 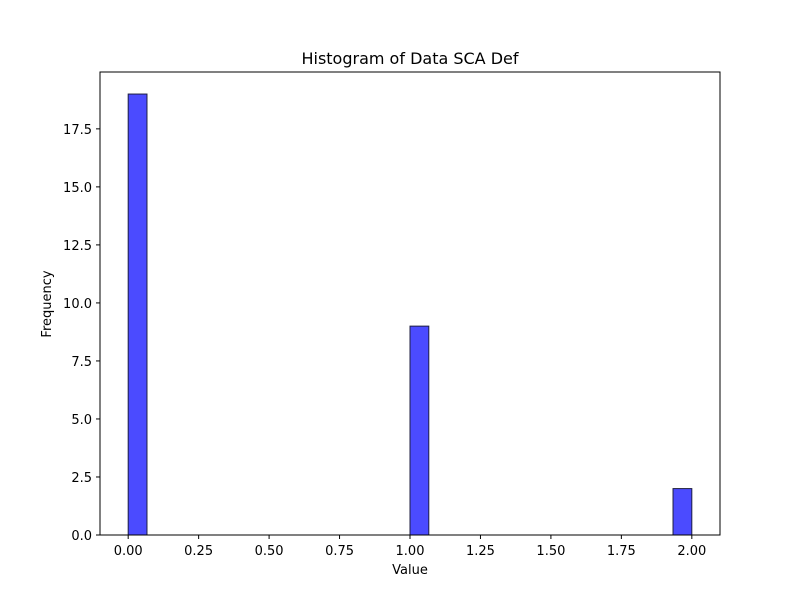 What do you see at coordinates (77, 130) in the screenshot?
I see `y-tick-label: 17.5` at bounding box center [77, 130].